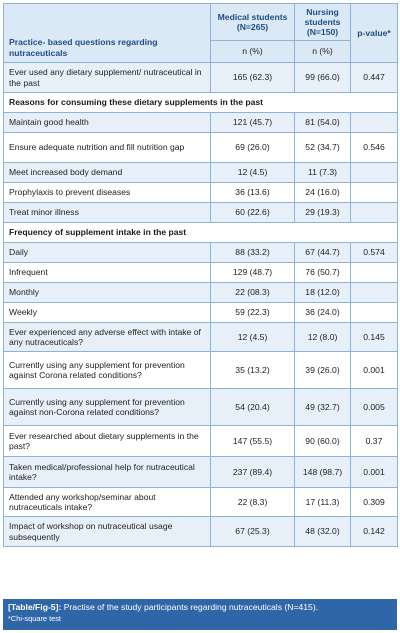  I want to click on nursing-value-cell: 11 (7.3), so click(322, 172).